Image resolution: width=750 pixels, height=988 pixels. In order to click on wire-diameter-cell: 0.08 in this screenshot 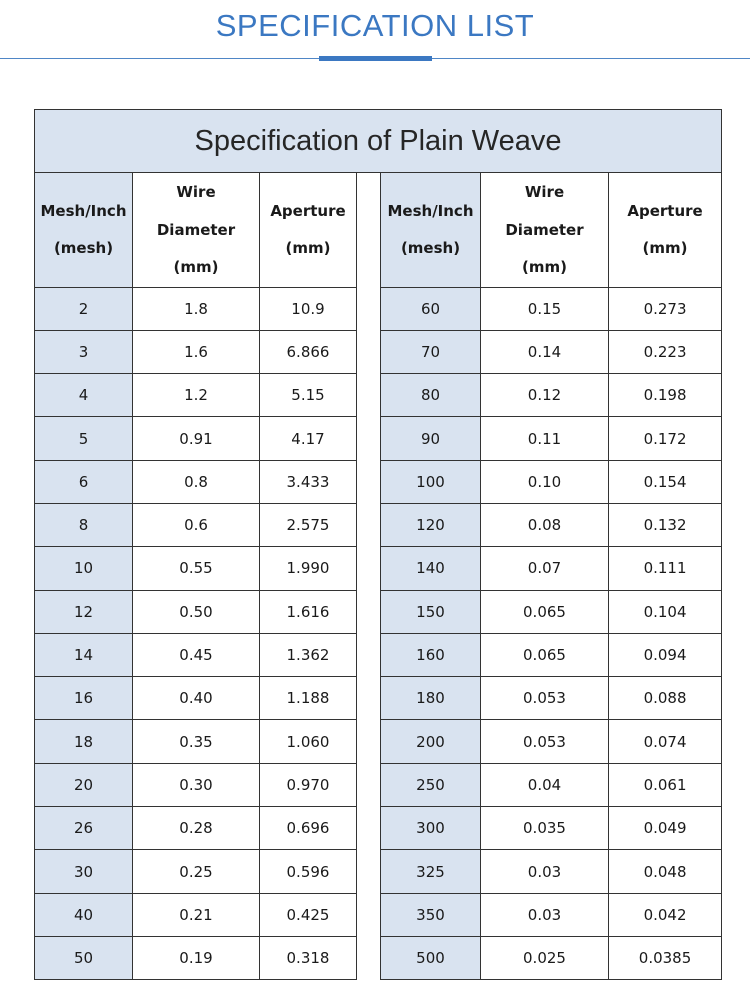, I will do `click(544, 525)`.